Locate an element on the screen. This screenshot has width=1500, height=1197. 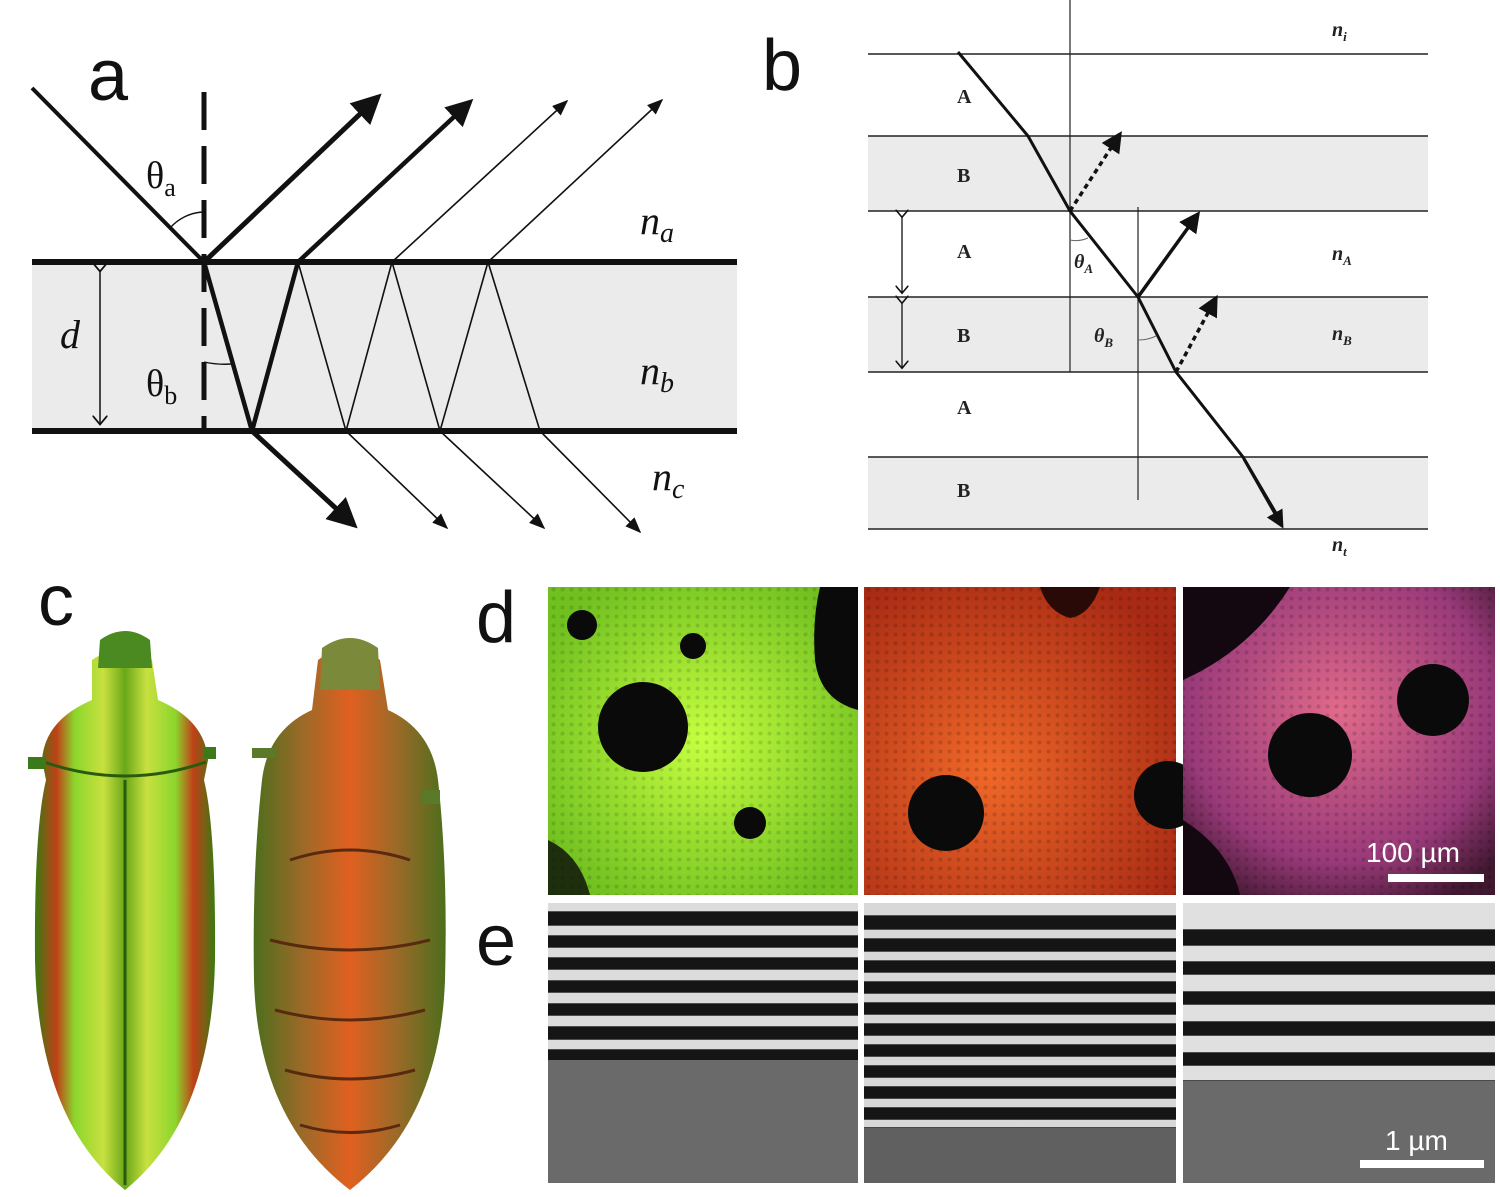
panel-c-beetles is located at coordinates (237, 910).